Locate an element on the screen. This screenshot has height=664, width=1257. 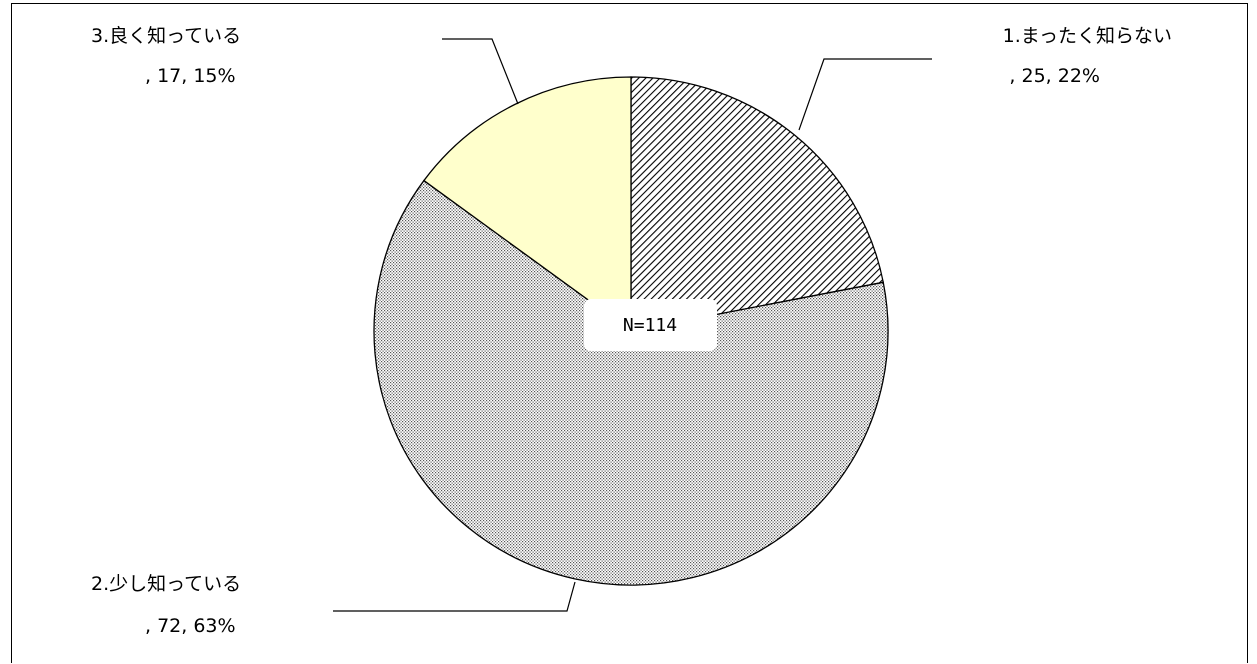
center-box-layer: N=114 is located at coordinates (650, 325).